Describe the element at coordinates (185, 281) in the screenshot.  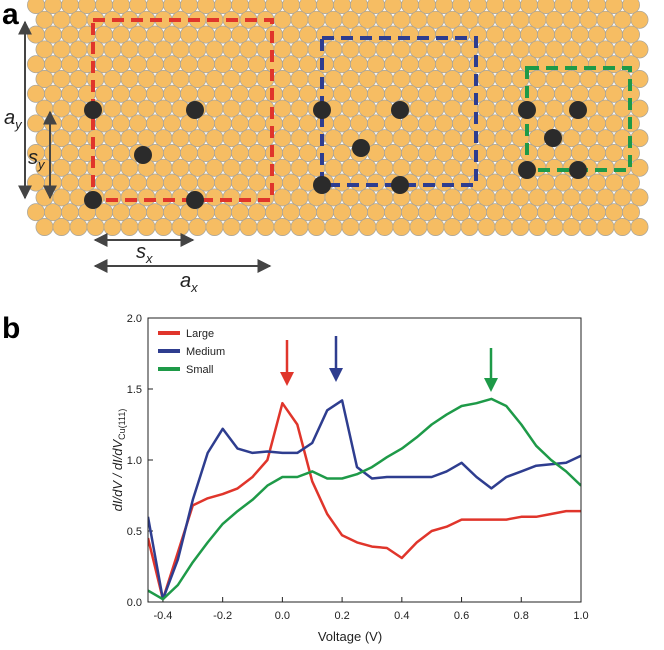
I see `label-main: a` at that location.